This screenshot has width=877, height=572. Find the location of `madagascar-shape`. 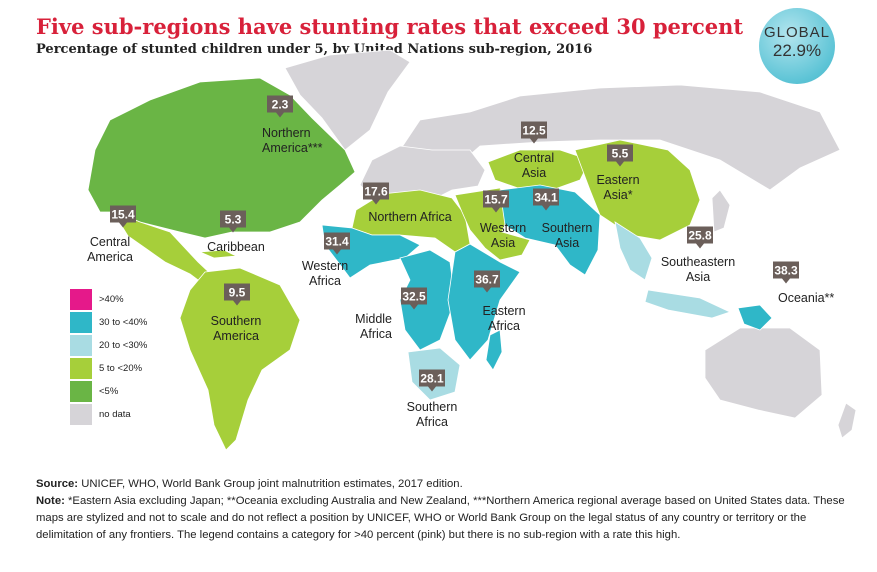

madagascar-shape is located at coordinates (494, 350).